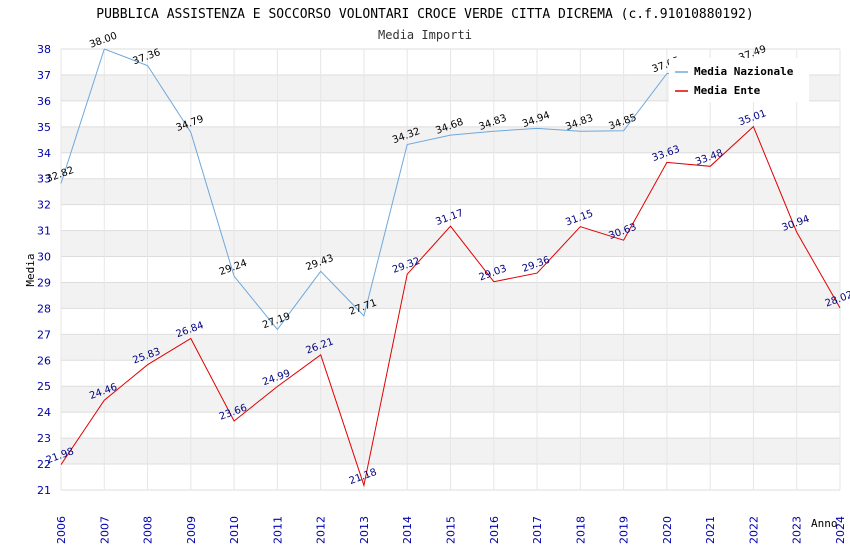 This screenshot has height=550, width=850. Describe the element at coordinates (44, 205) in the screenshot. I see `y-tick-label: 32` at that location.